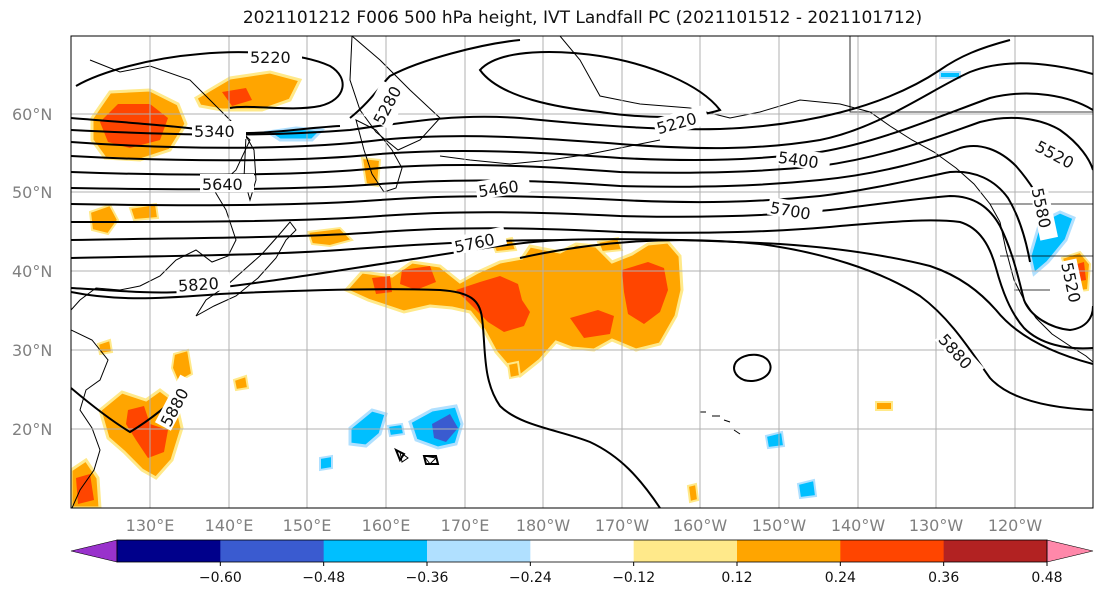  What do you see at coordinates (161, 185) in the screenshot?
I see `asia-coastline` at bounding box center [161, 185].